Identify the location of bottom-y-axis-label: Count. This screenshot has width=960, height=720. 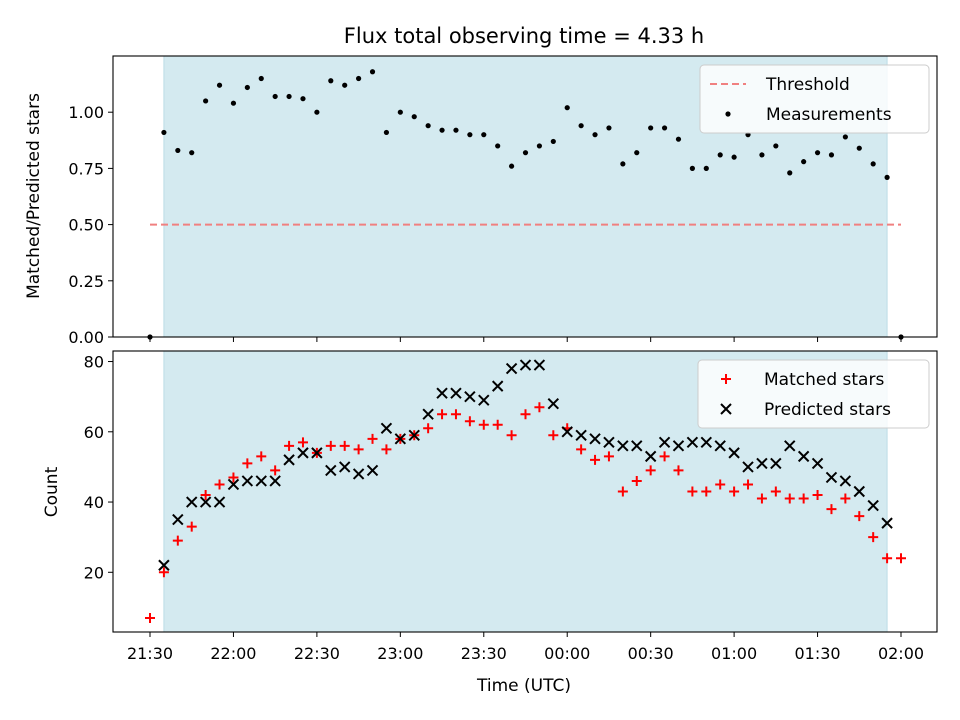
(52, 491).